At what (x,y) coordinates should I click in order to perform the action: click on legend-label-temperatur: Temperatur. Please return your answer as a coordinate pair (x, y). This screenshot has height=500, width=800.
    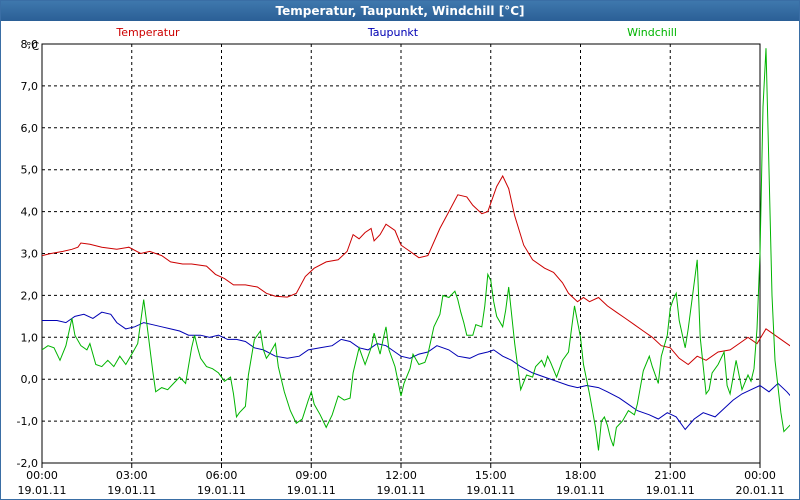
    Looking at the image, I should click on (147, 32).